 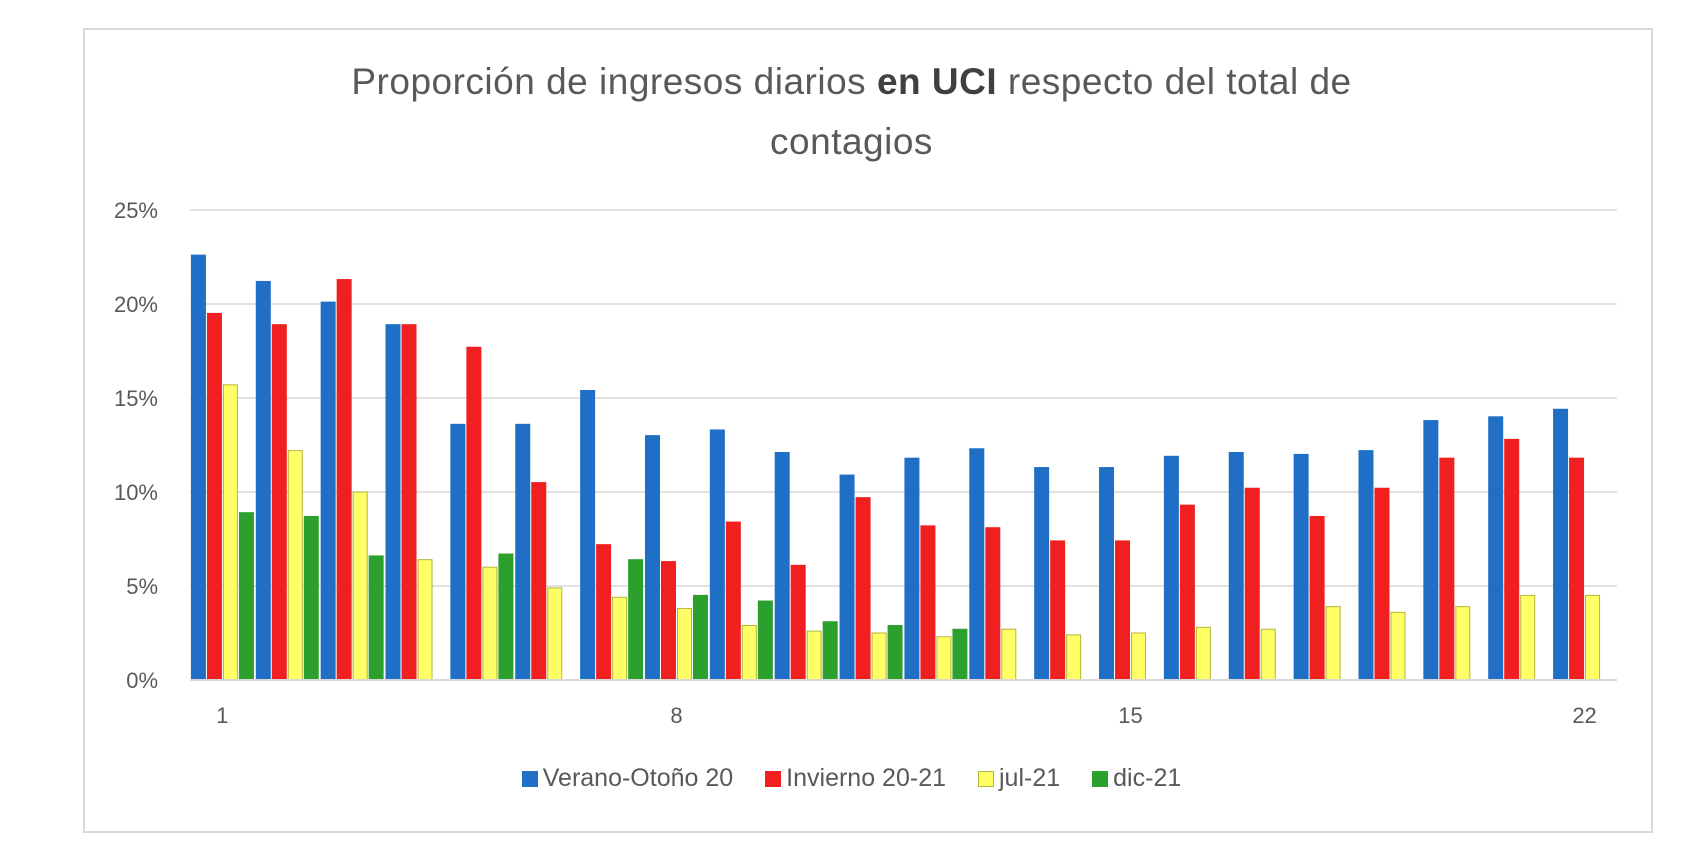 I want to click on legend-item-dic-21: dic-21, so click(x=1136, y=778).